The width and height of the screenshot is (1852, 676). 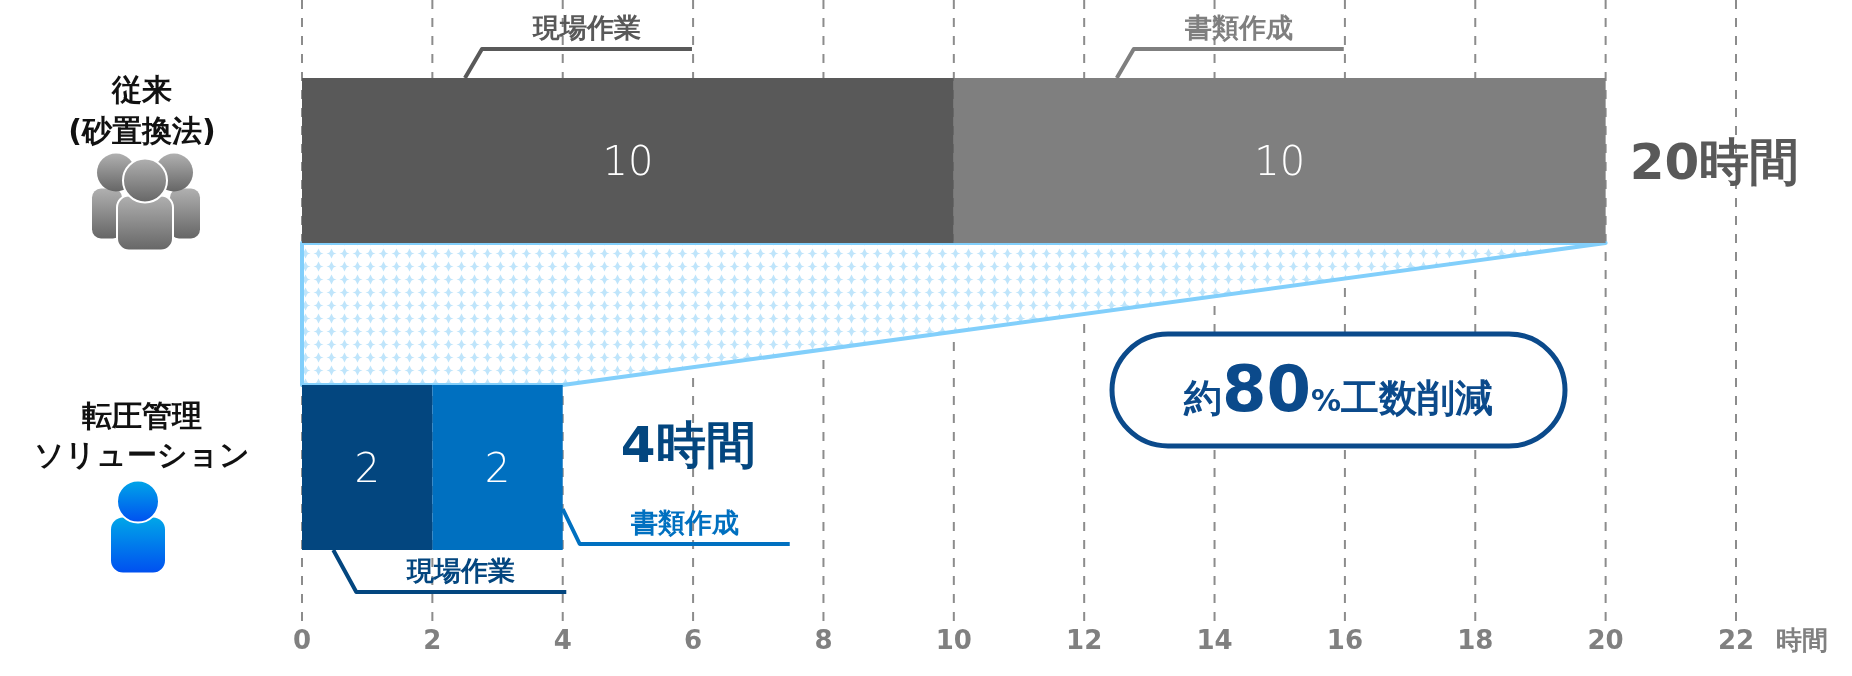 I want to click on x-tick-label: 12, so click(x=1084, y=640).